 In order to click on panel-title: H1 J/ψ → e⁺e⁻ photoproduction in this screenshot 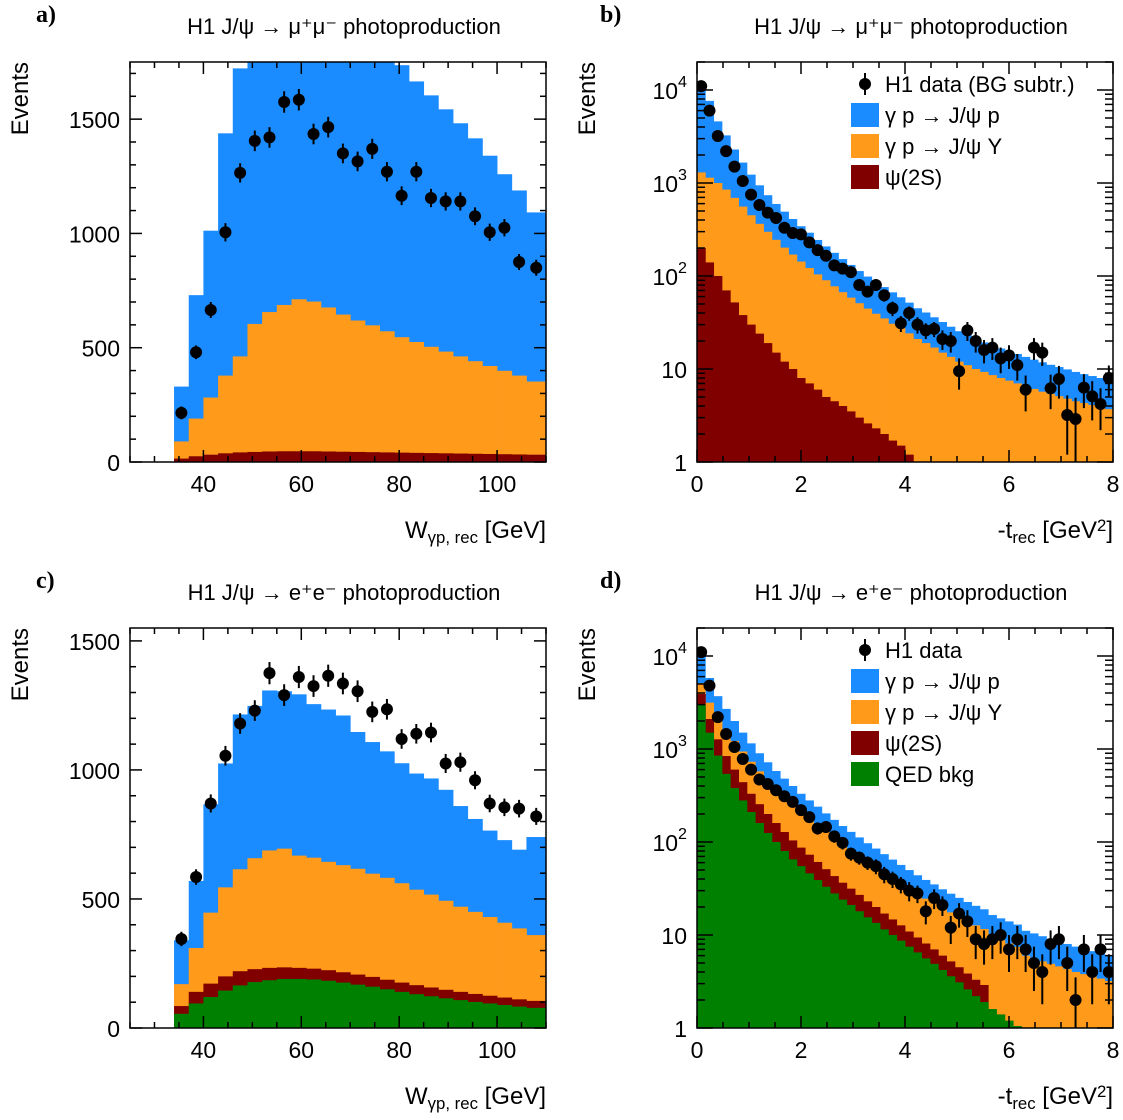, I will do `click(344, 592)`.